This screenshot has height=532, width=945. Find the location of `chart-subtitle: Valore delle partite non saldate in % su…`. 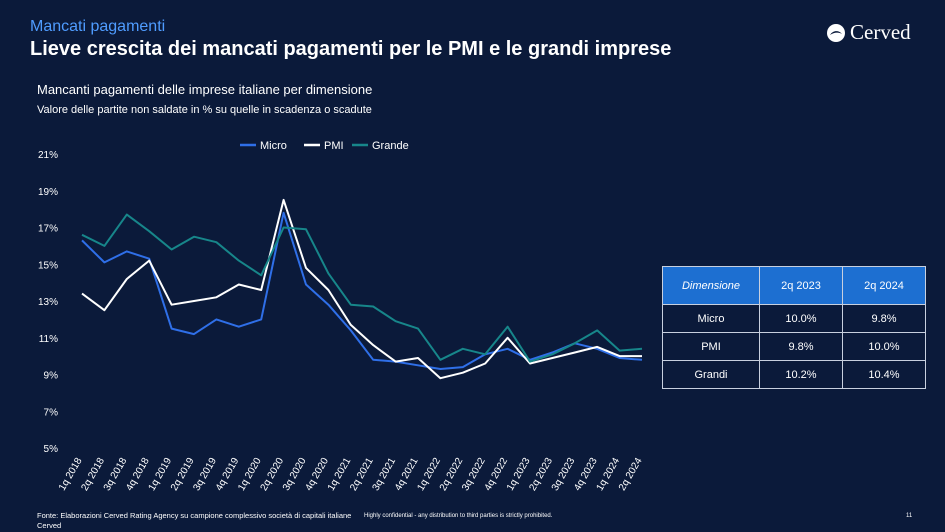

chart-subtitle: Valore delle partite non saldate in % su… is located at coordinates (204, 110).